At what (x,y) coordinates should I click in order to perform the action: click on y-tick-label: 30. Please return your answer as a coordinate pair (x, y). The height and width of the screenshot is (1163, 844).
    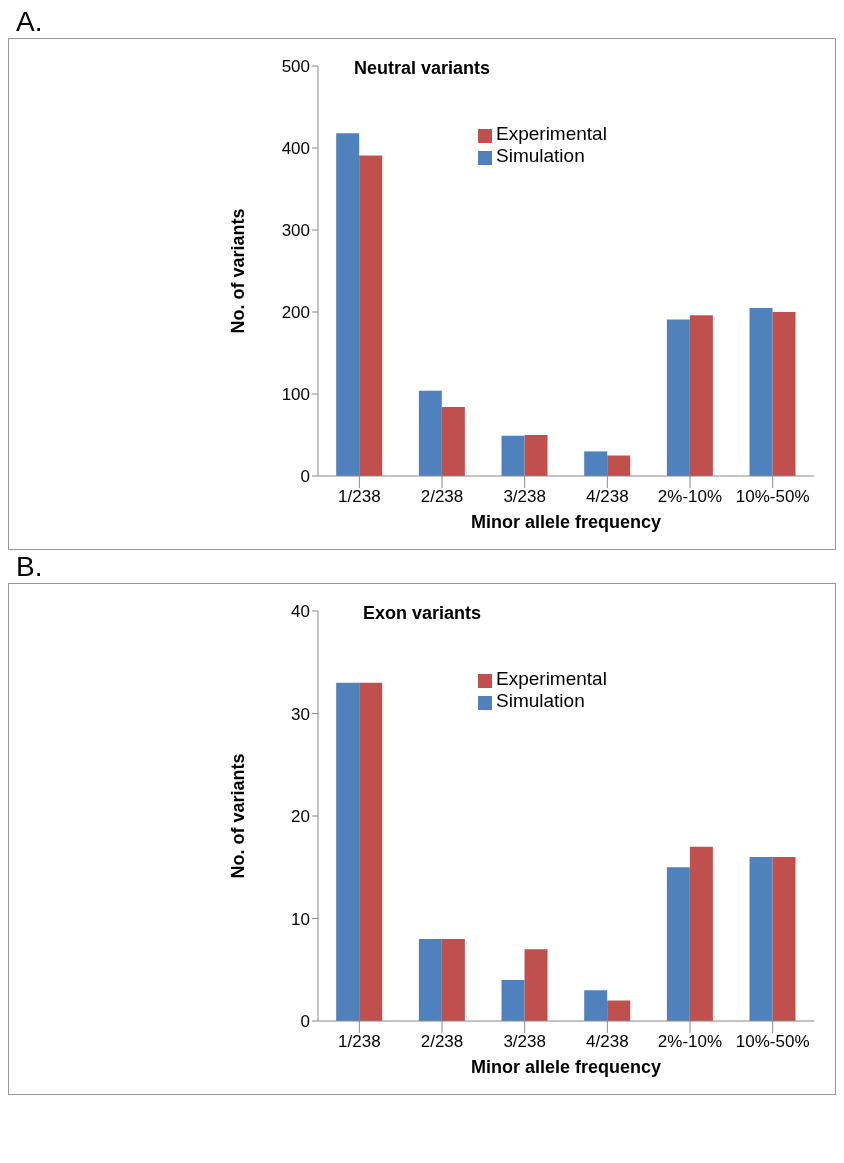
    Looking at the image, I should click on (300, 714).